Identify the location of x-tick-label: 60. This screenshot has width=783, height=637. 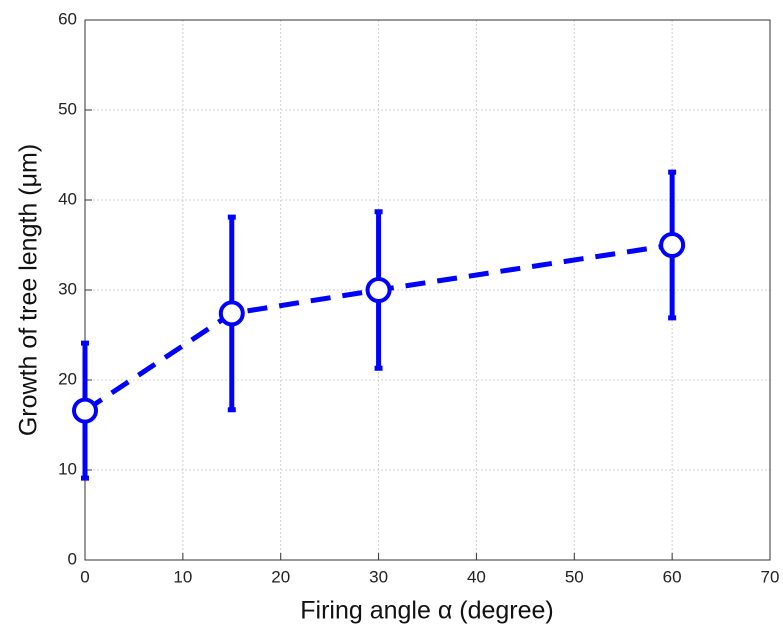
(672, 576).